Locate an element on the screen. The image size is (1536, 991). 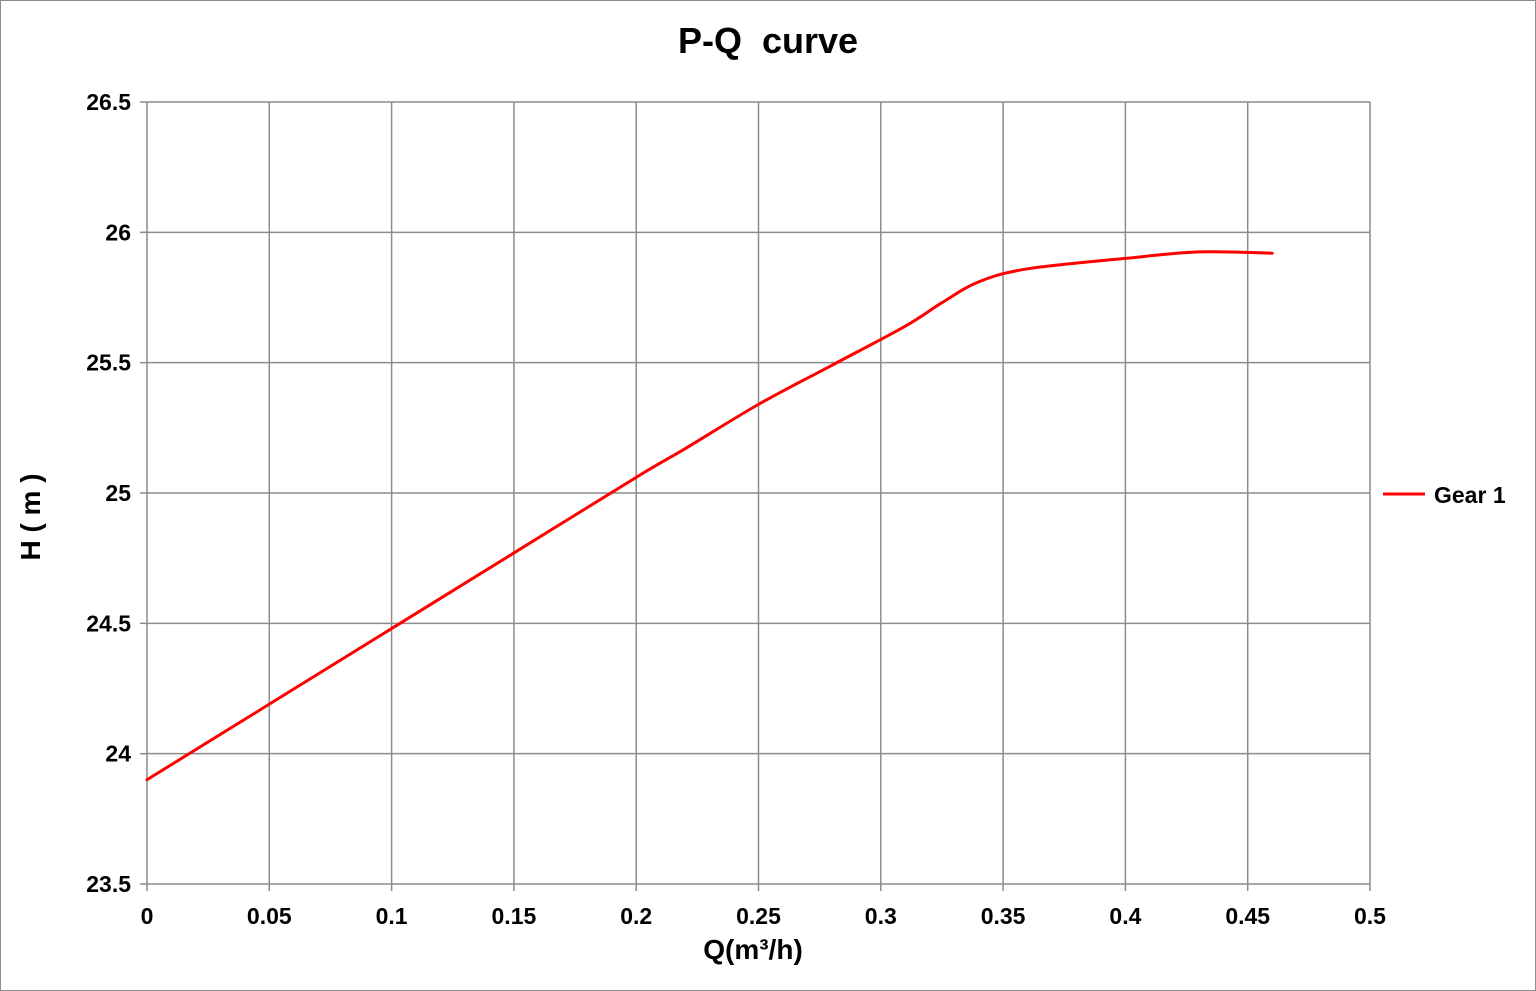
y-tick-label: 25 is located at coordinates (118, 493).